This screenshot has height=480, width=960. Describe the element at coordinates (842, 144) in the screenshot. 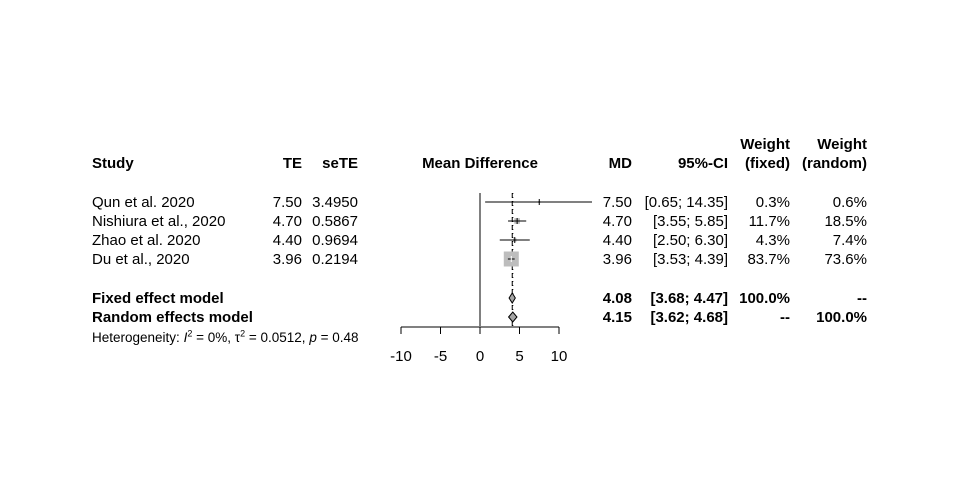

I see `header-weight-random-top: Weight` at that location.